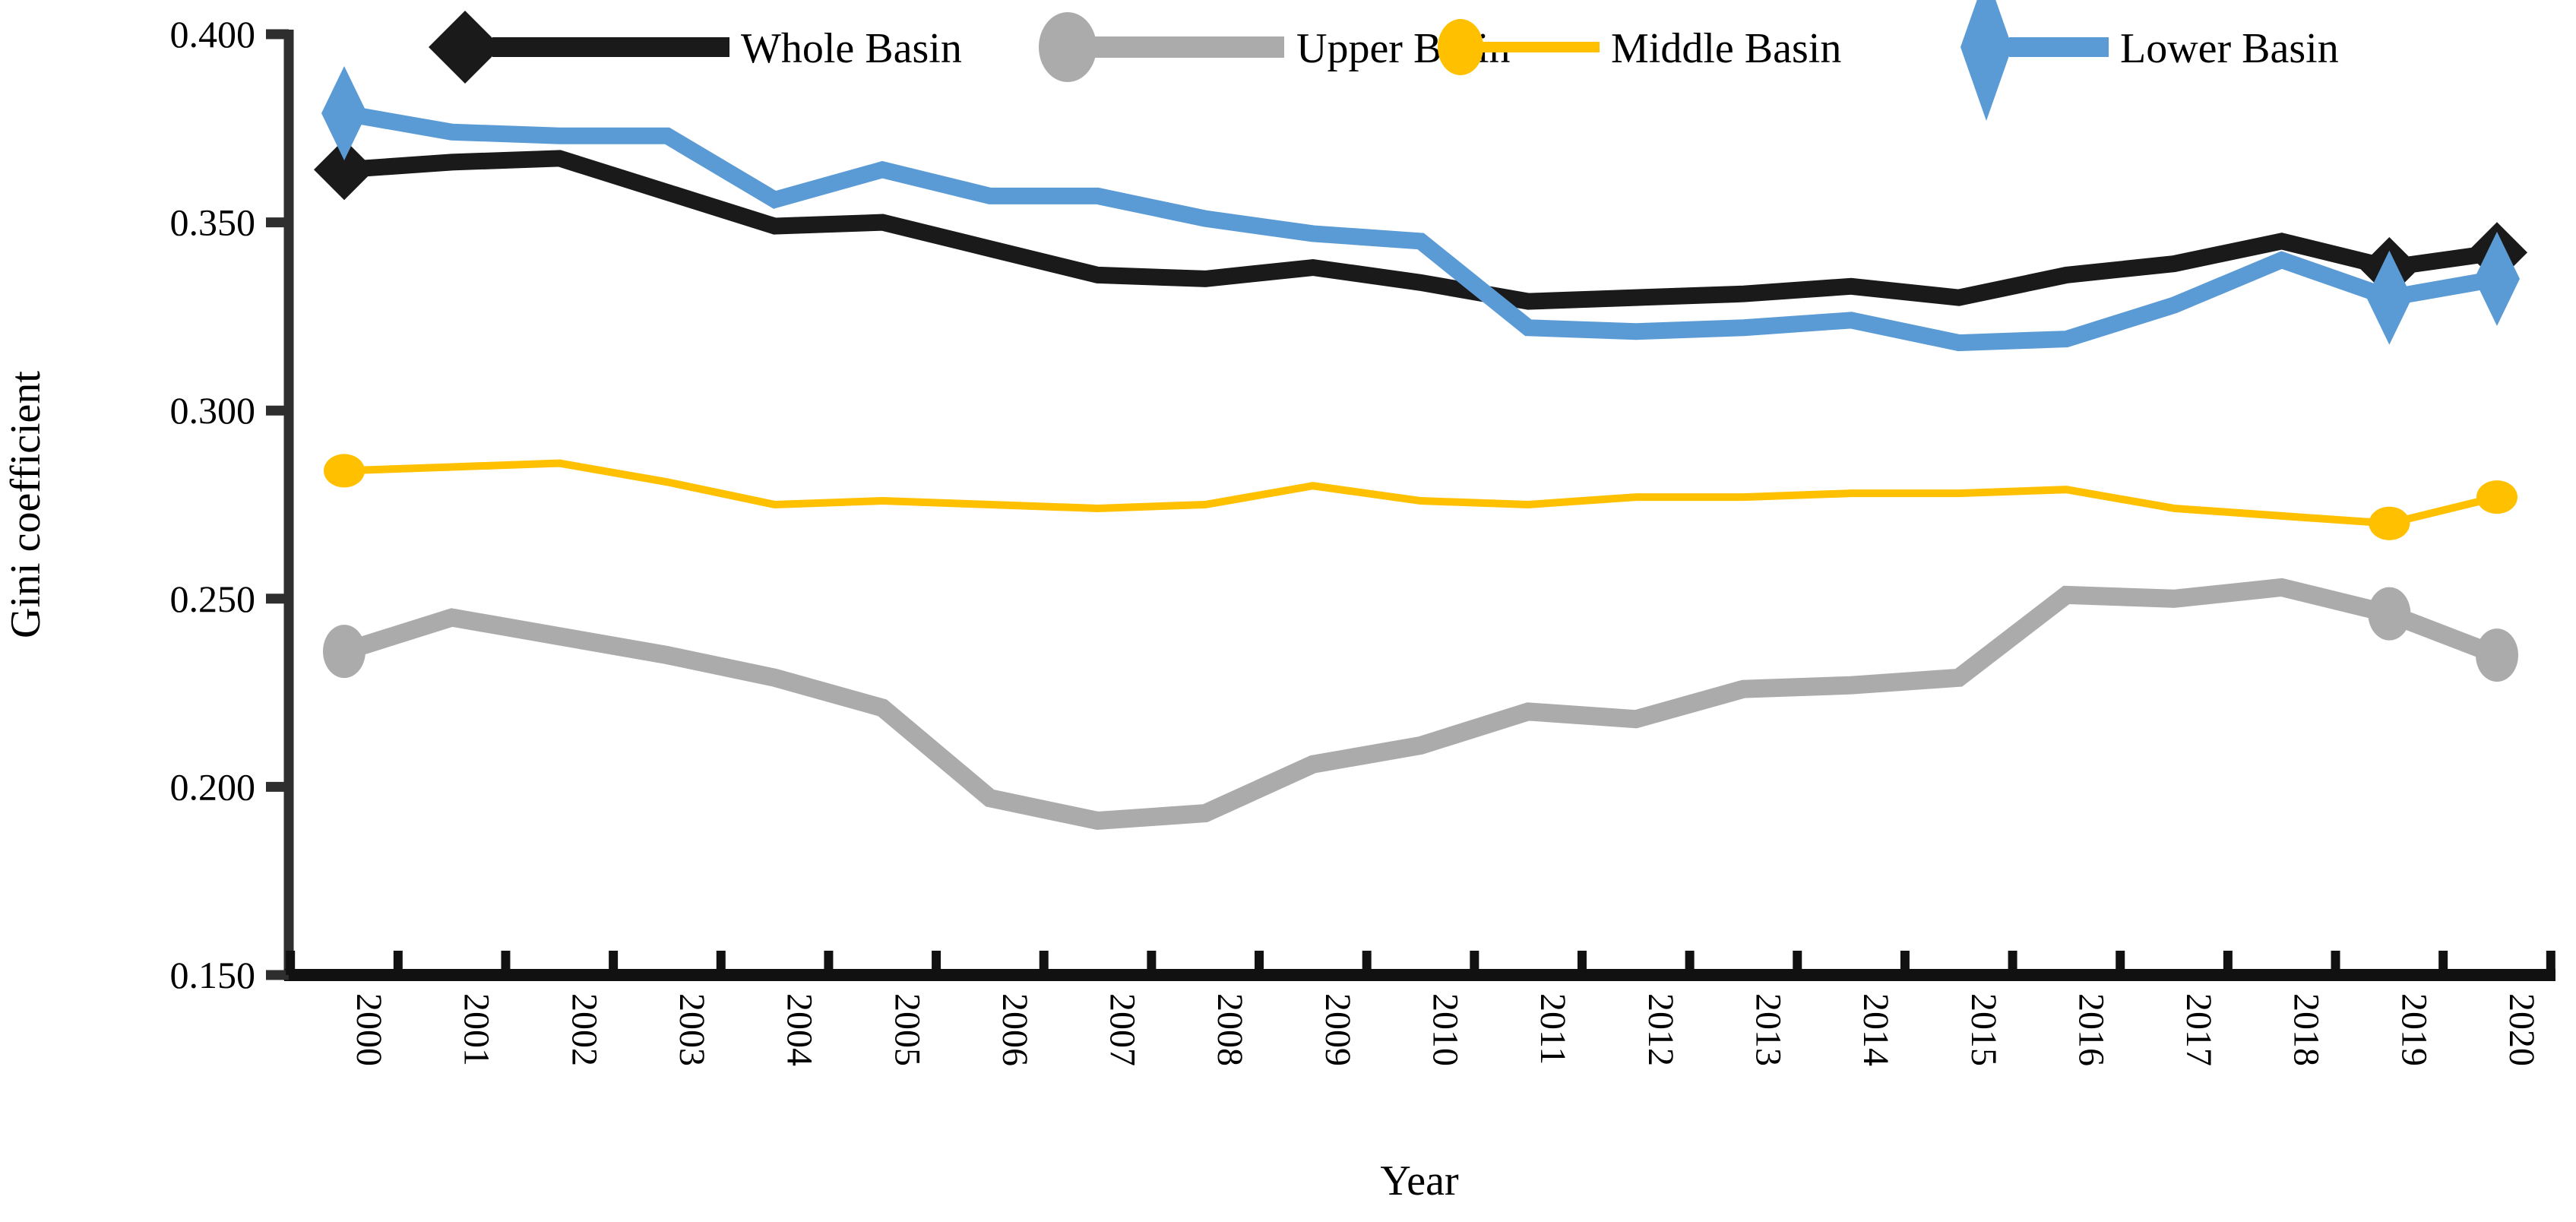 This screenshot has height=1222, width=2576. I want to click on x-tick-label: 2020, so click(2522, 1029).